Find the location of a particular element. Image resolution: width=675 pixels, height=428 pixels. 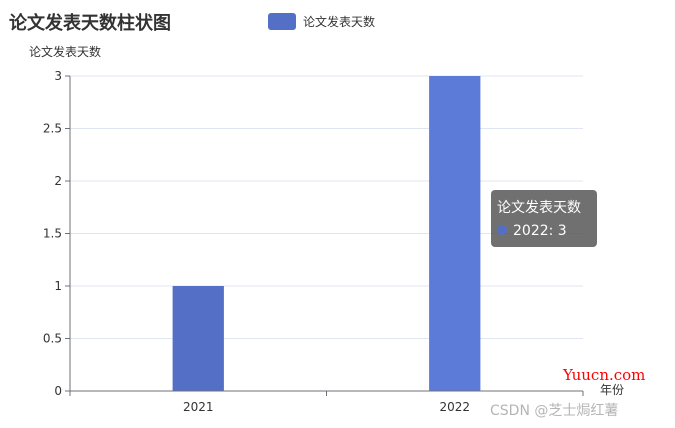

bar-2022 is located at coordinates (455, 233).